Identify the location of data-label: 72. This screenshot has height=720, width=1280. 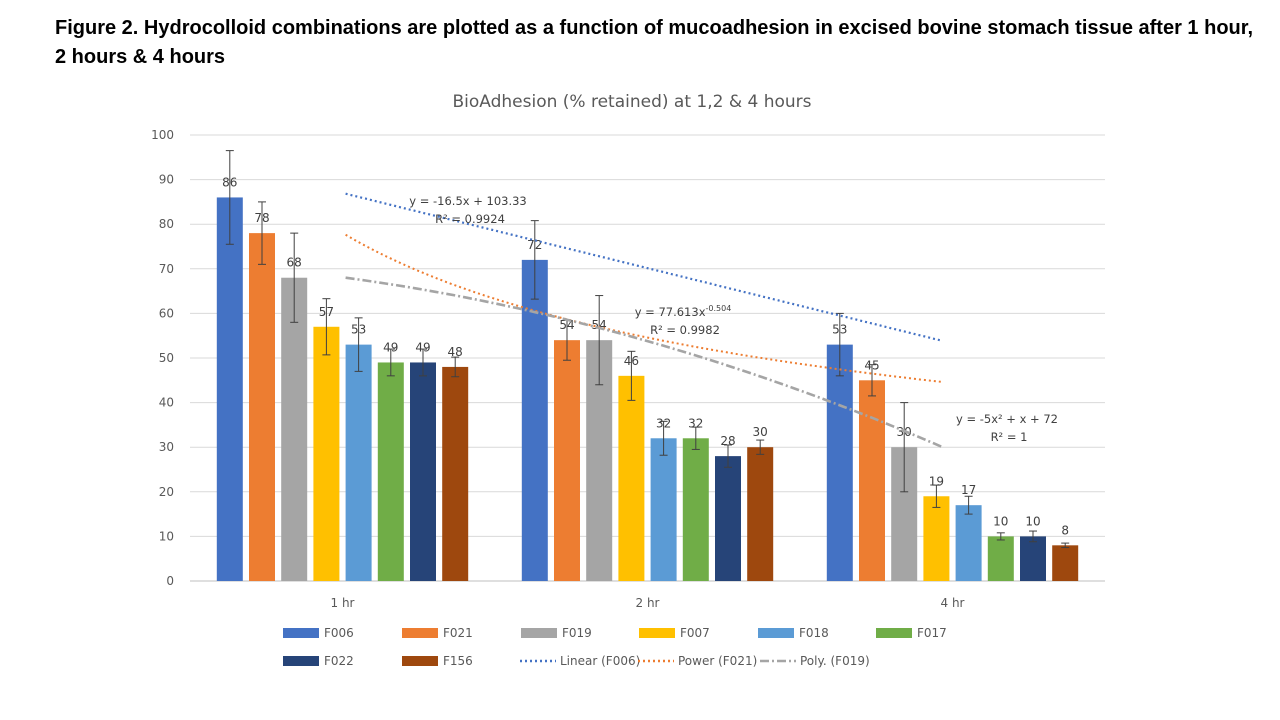
(534, 245).